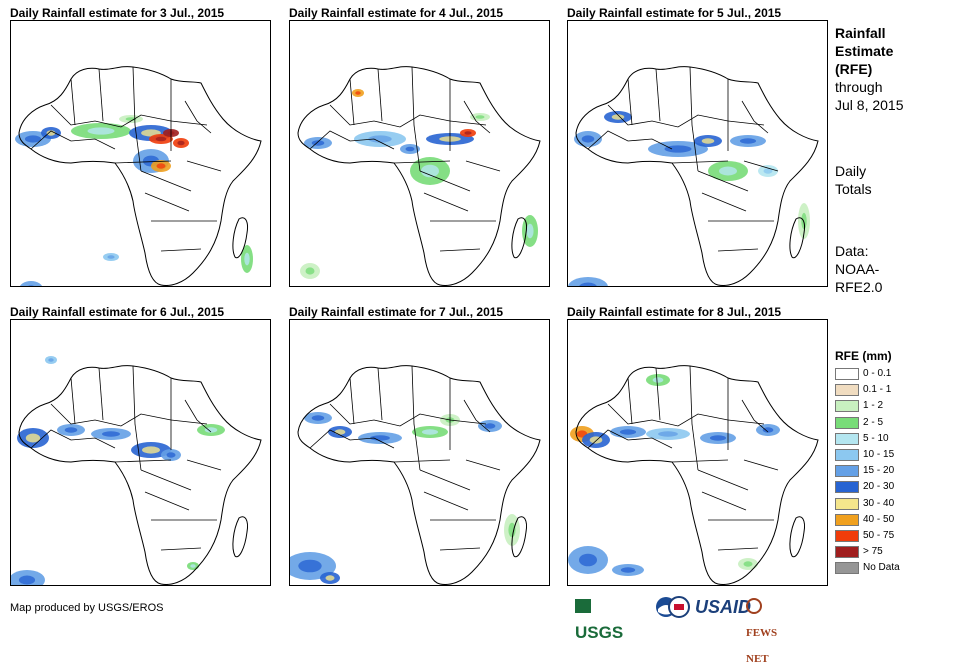  Describe the element at coordinates (859, 287) in the screenshot. I see `side-data-line3: RFE2.0` at that location.